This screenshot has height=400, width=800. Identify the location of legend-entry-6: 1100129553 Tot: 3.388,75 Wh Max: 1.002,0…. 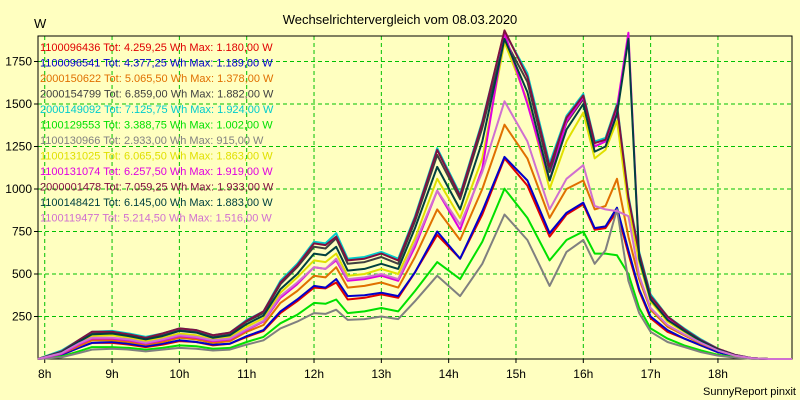
(156, 126).